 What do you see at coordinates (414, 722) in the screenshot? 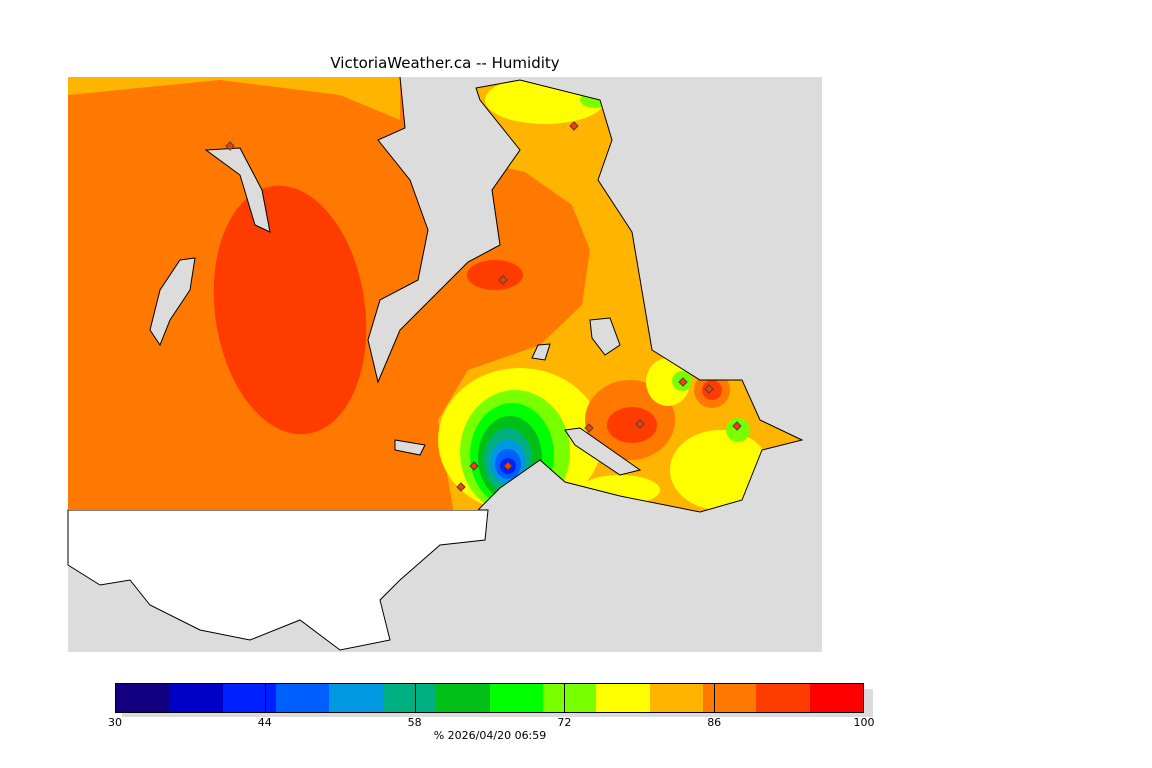
I see `colorbar-tick-label: 58` at bounding box center [414, 722].